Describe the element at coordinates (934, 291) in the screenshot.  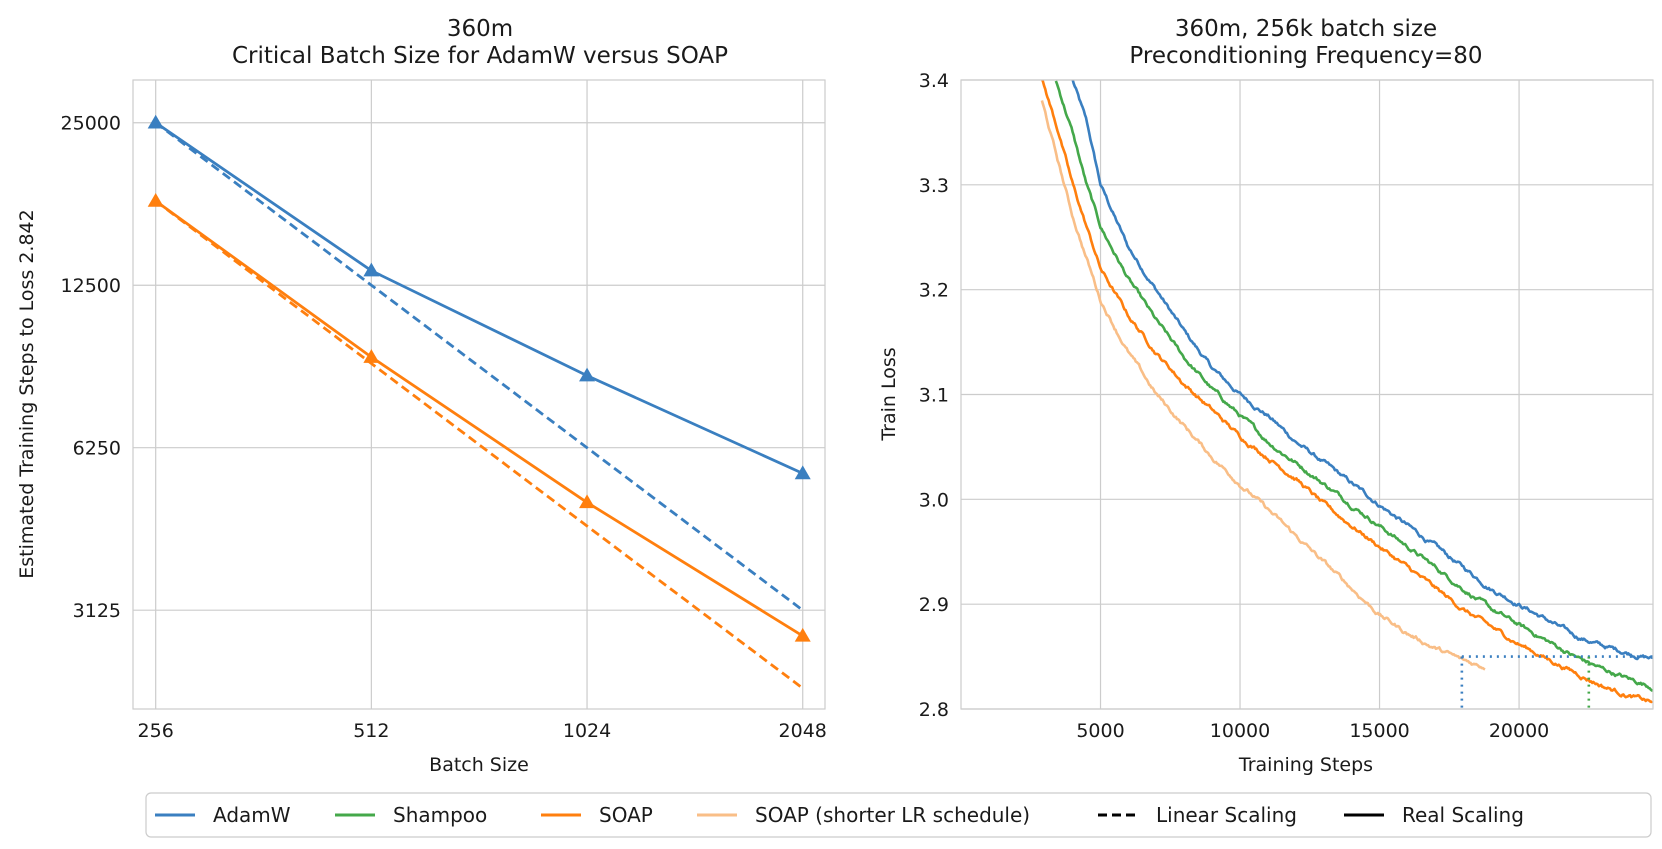
I see `right-y-tick-label: 3.2` at that location.